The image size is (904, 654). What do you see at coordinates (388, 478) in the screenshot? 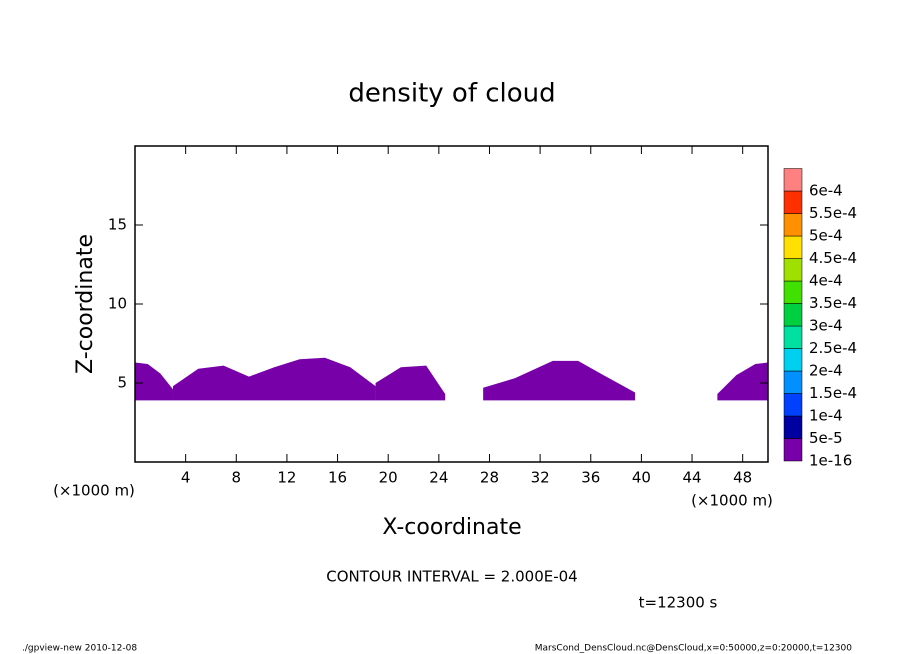
I see `x-tick-label: 20` at bounding box center [388, 478].